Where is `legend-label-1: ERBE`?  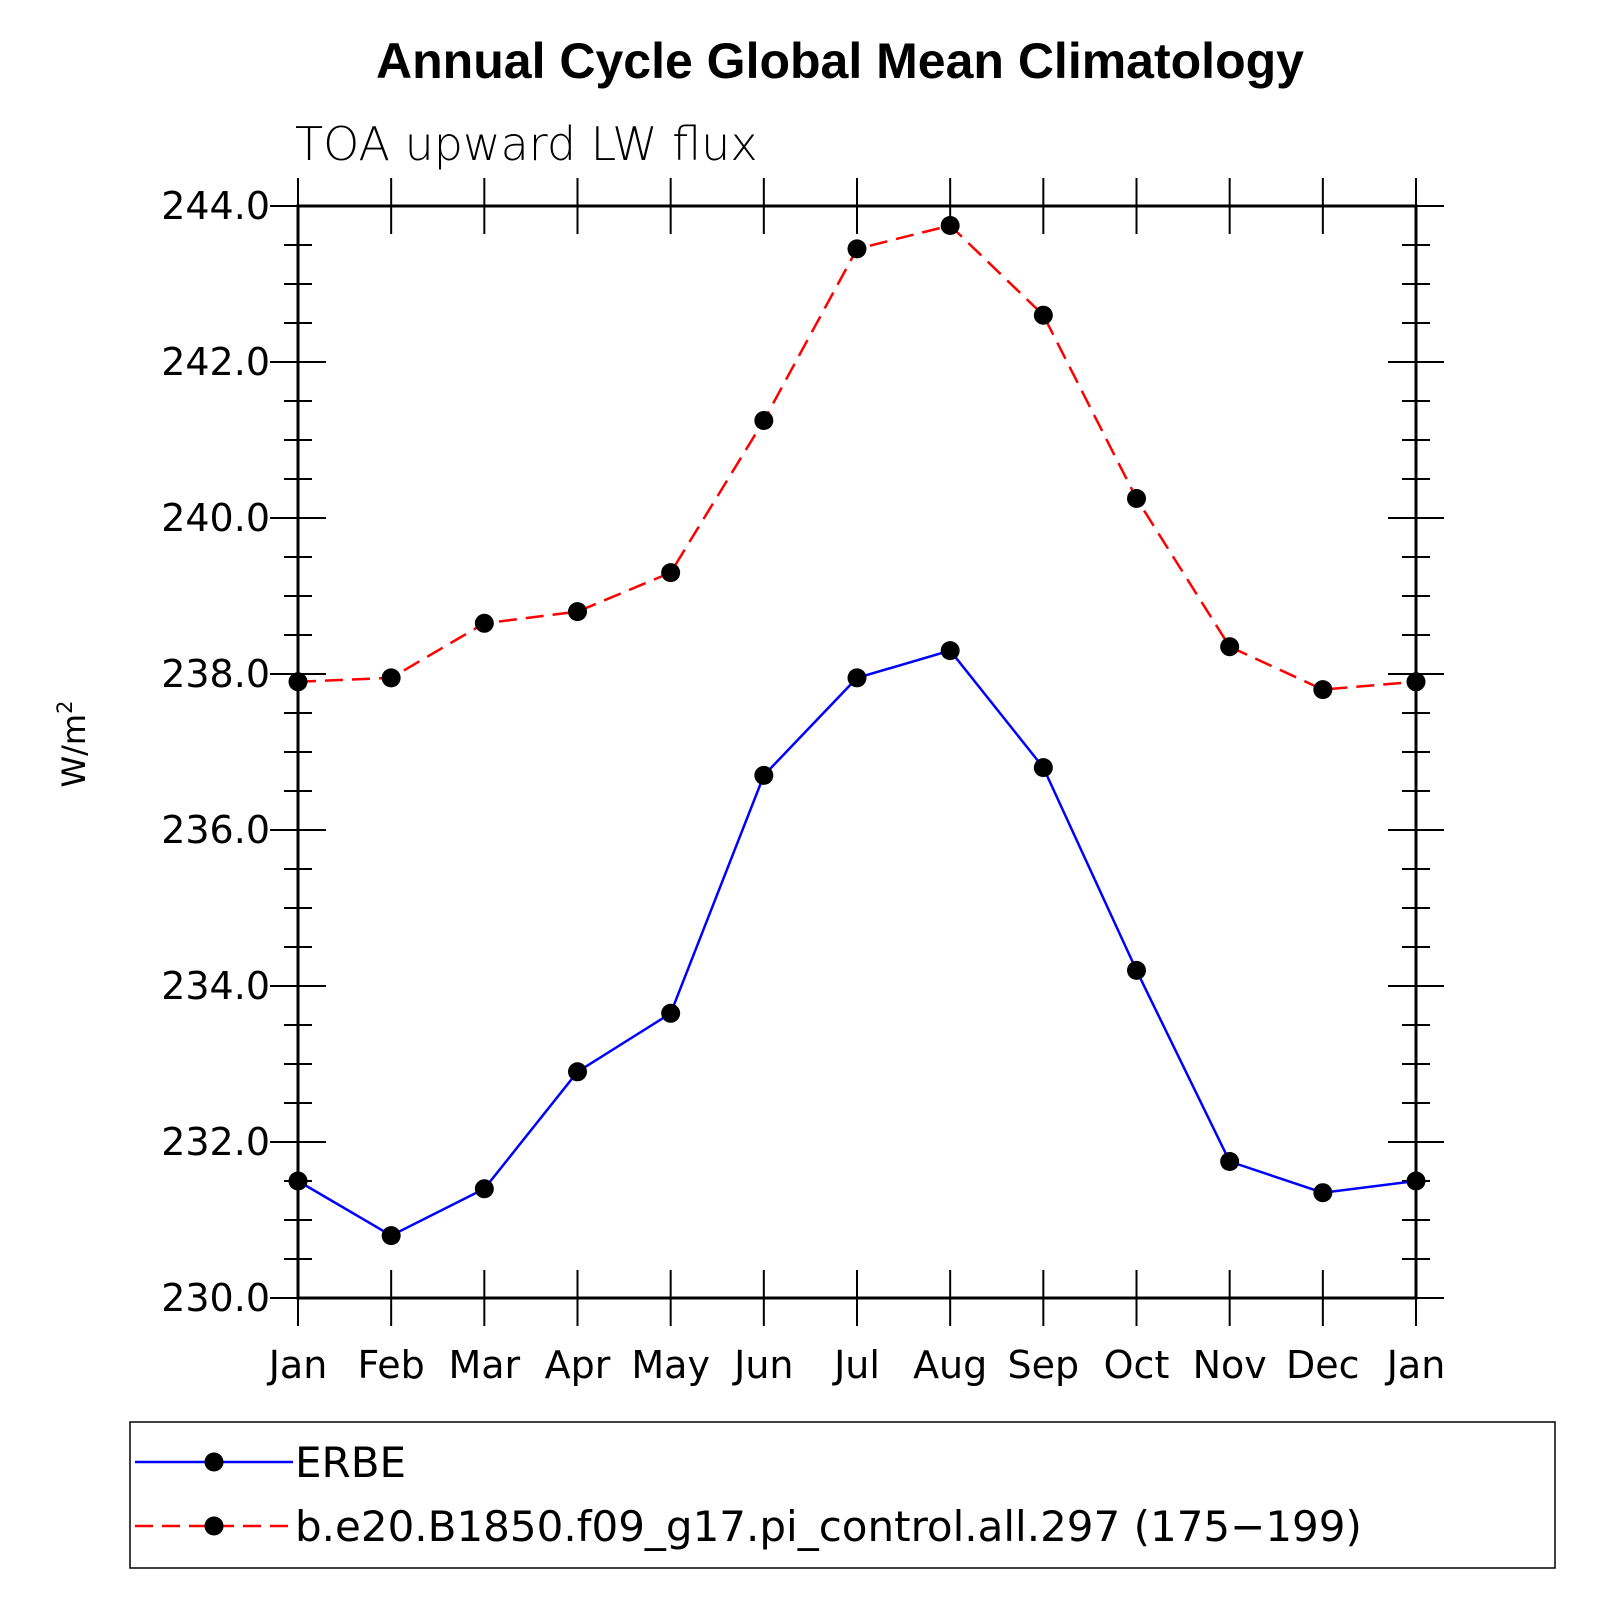 legend-label-1: ERBE is located at coordinates (350, 1462).